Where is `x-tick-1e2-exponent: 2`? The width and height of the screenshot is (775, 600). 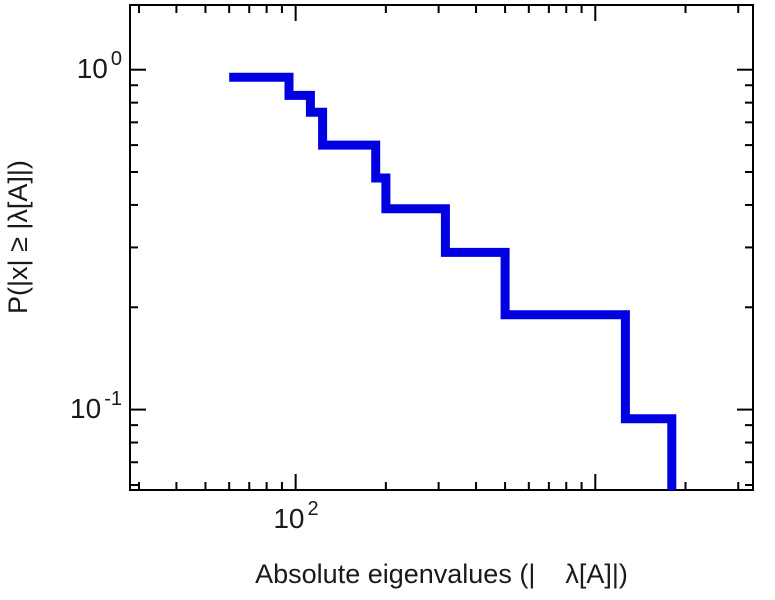 x-tick-1e2-exponent: 2 is located at coordinates (313, 509).